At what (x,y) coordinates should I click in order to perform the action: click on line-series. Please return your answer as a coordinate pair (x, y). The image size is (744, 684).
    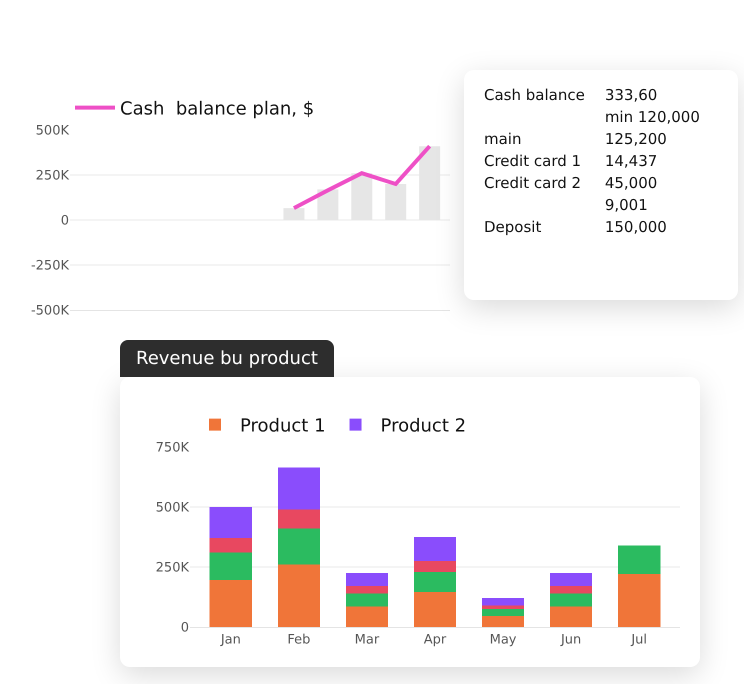
    Looking at the image, I should click on (362, 177).